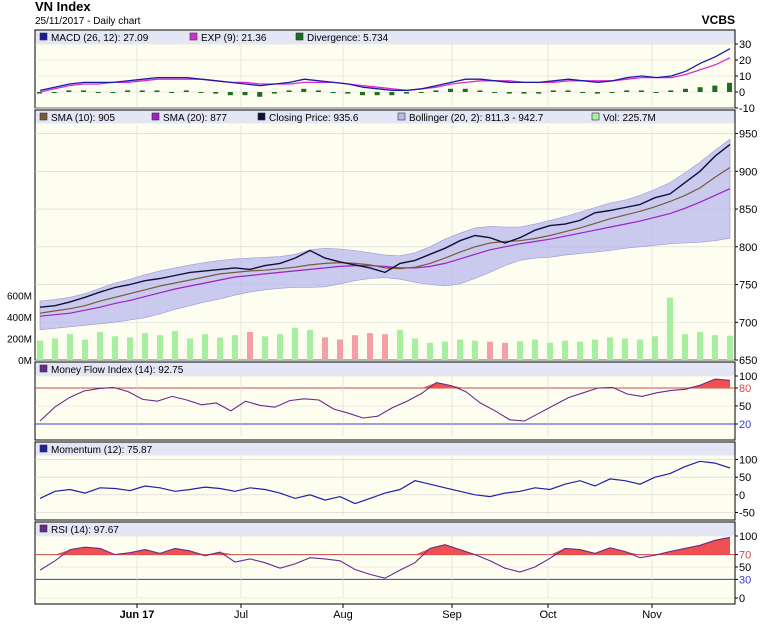 The height and width of the screenshot is (634, 773). I want to click on volume-tick-label-3: 0M, so click(25, 361).